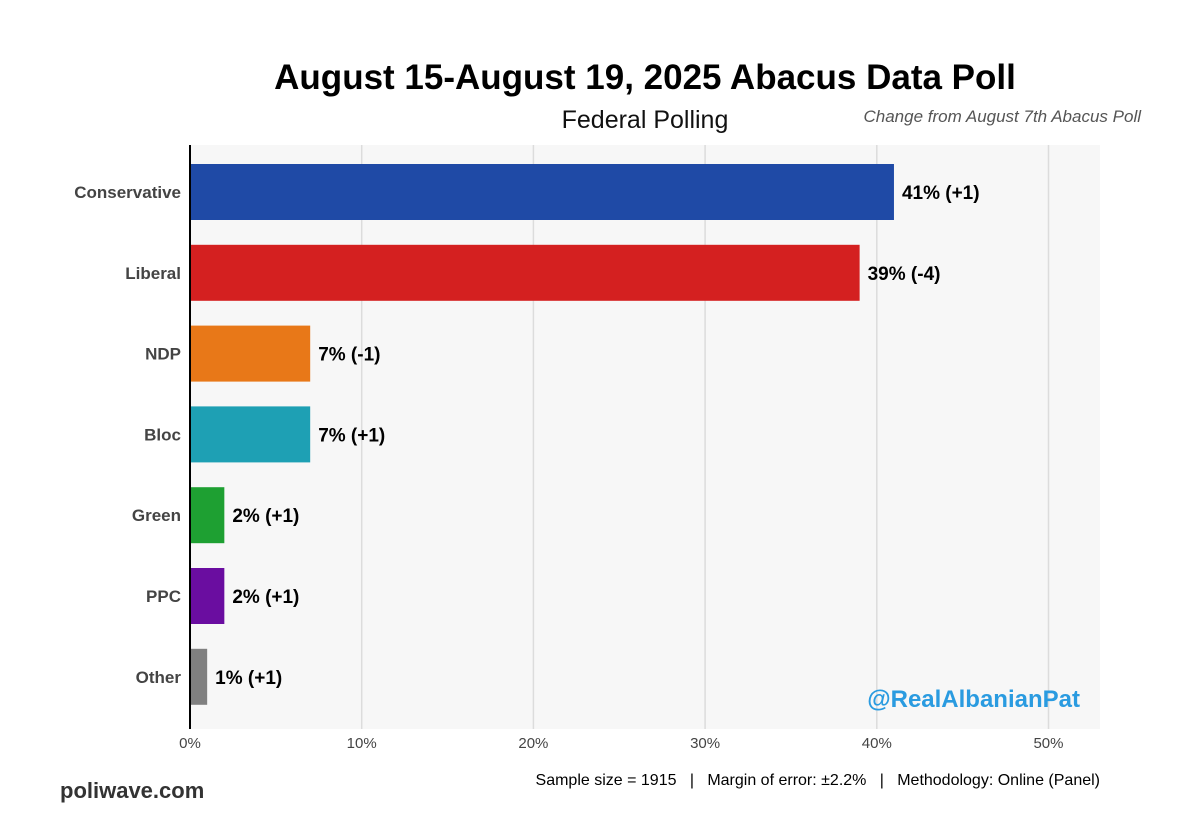 The width and height of the screenshot is (1200, 840). What do you see at coordinates (163, 596) in the screenshot?
I see `category-label: PPC` at bounding box center [163, 596].